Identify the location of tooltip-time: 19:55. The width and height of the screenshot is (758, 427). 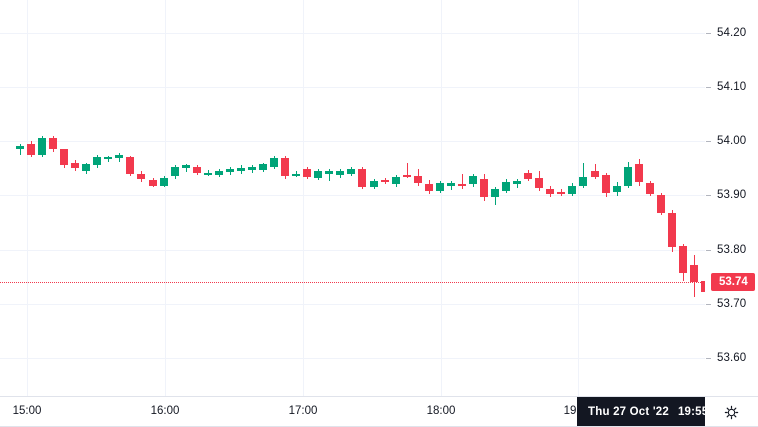
(693, 412).